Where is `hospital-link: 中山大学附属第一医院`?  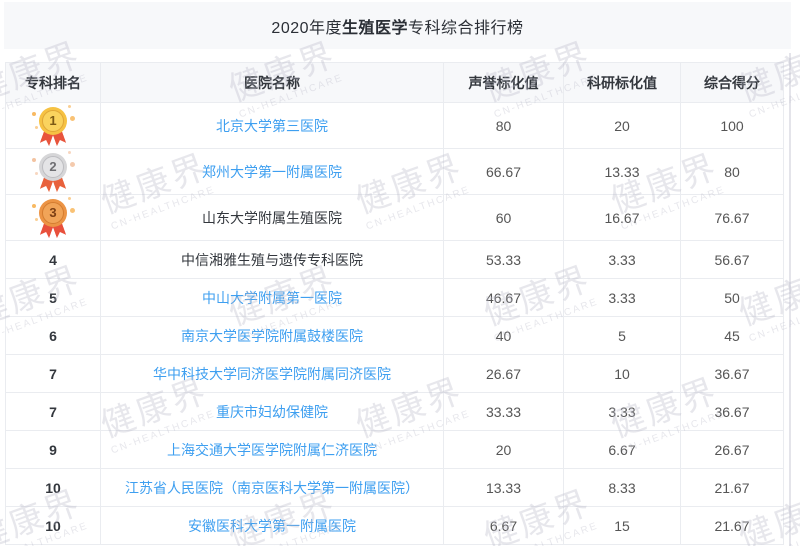 hospital-link: 中山大学附属第一医院 is located at coordinates (272, 297).